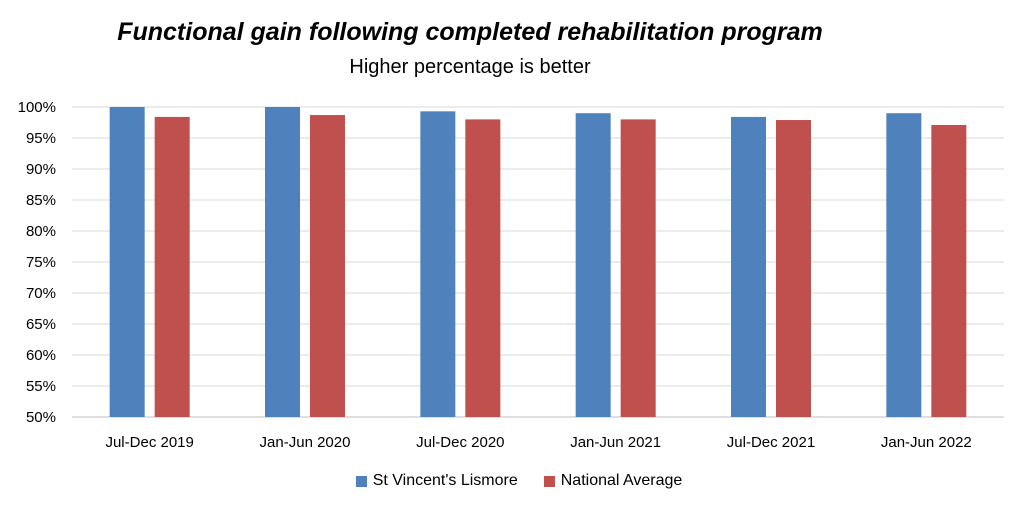  I want to click on x-tick-label: Jan-Jun 2020, so click(305, 442).